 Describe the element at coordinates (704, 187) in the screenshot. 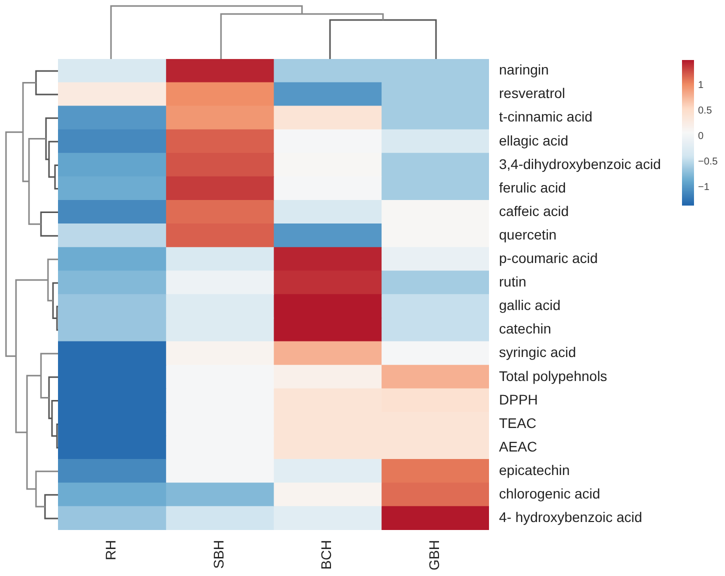

I see `color-bar-label: −1` at that location.